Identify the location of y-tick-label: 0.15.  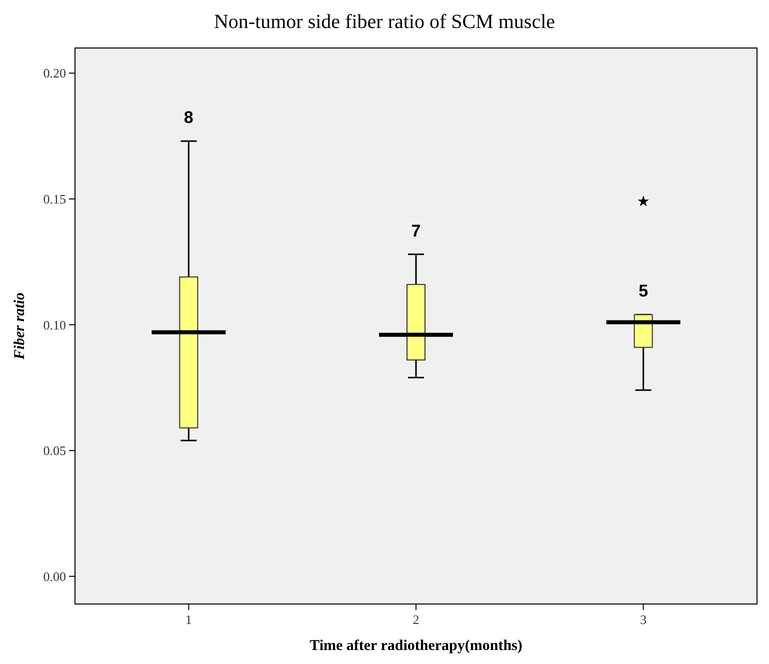
(54, 199).